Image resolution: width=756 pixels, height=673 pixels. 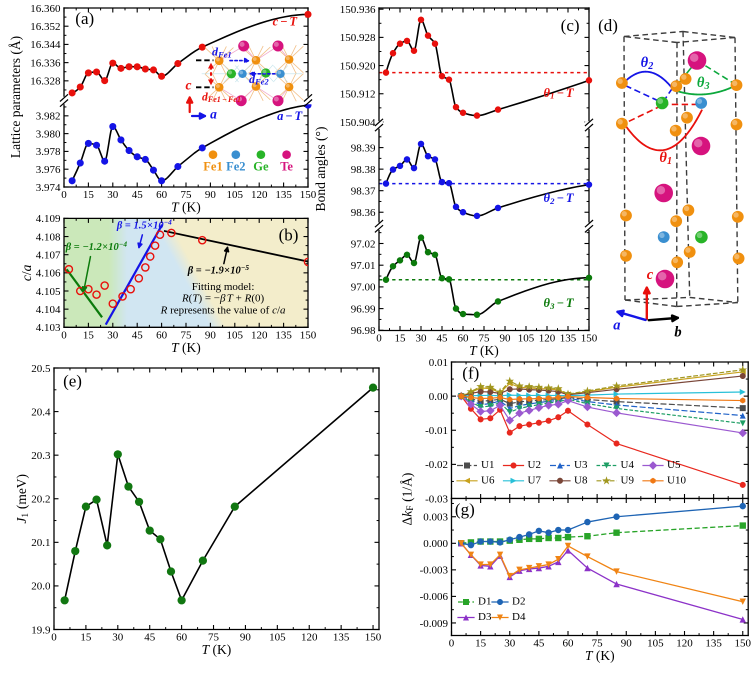 What do you see at coordinates (41, 630) in the screenshot?
I see `svg-text: 19.9` at bounding box center [41, 630].